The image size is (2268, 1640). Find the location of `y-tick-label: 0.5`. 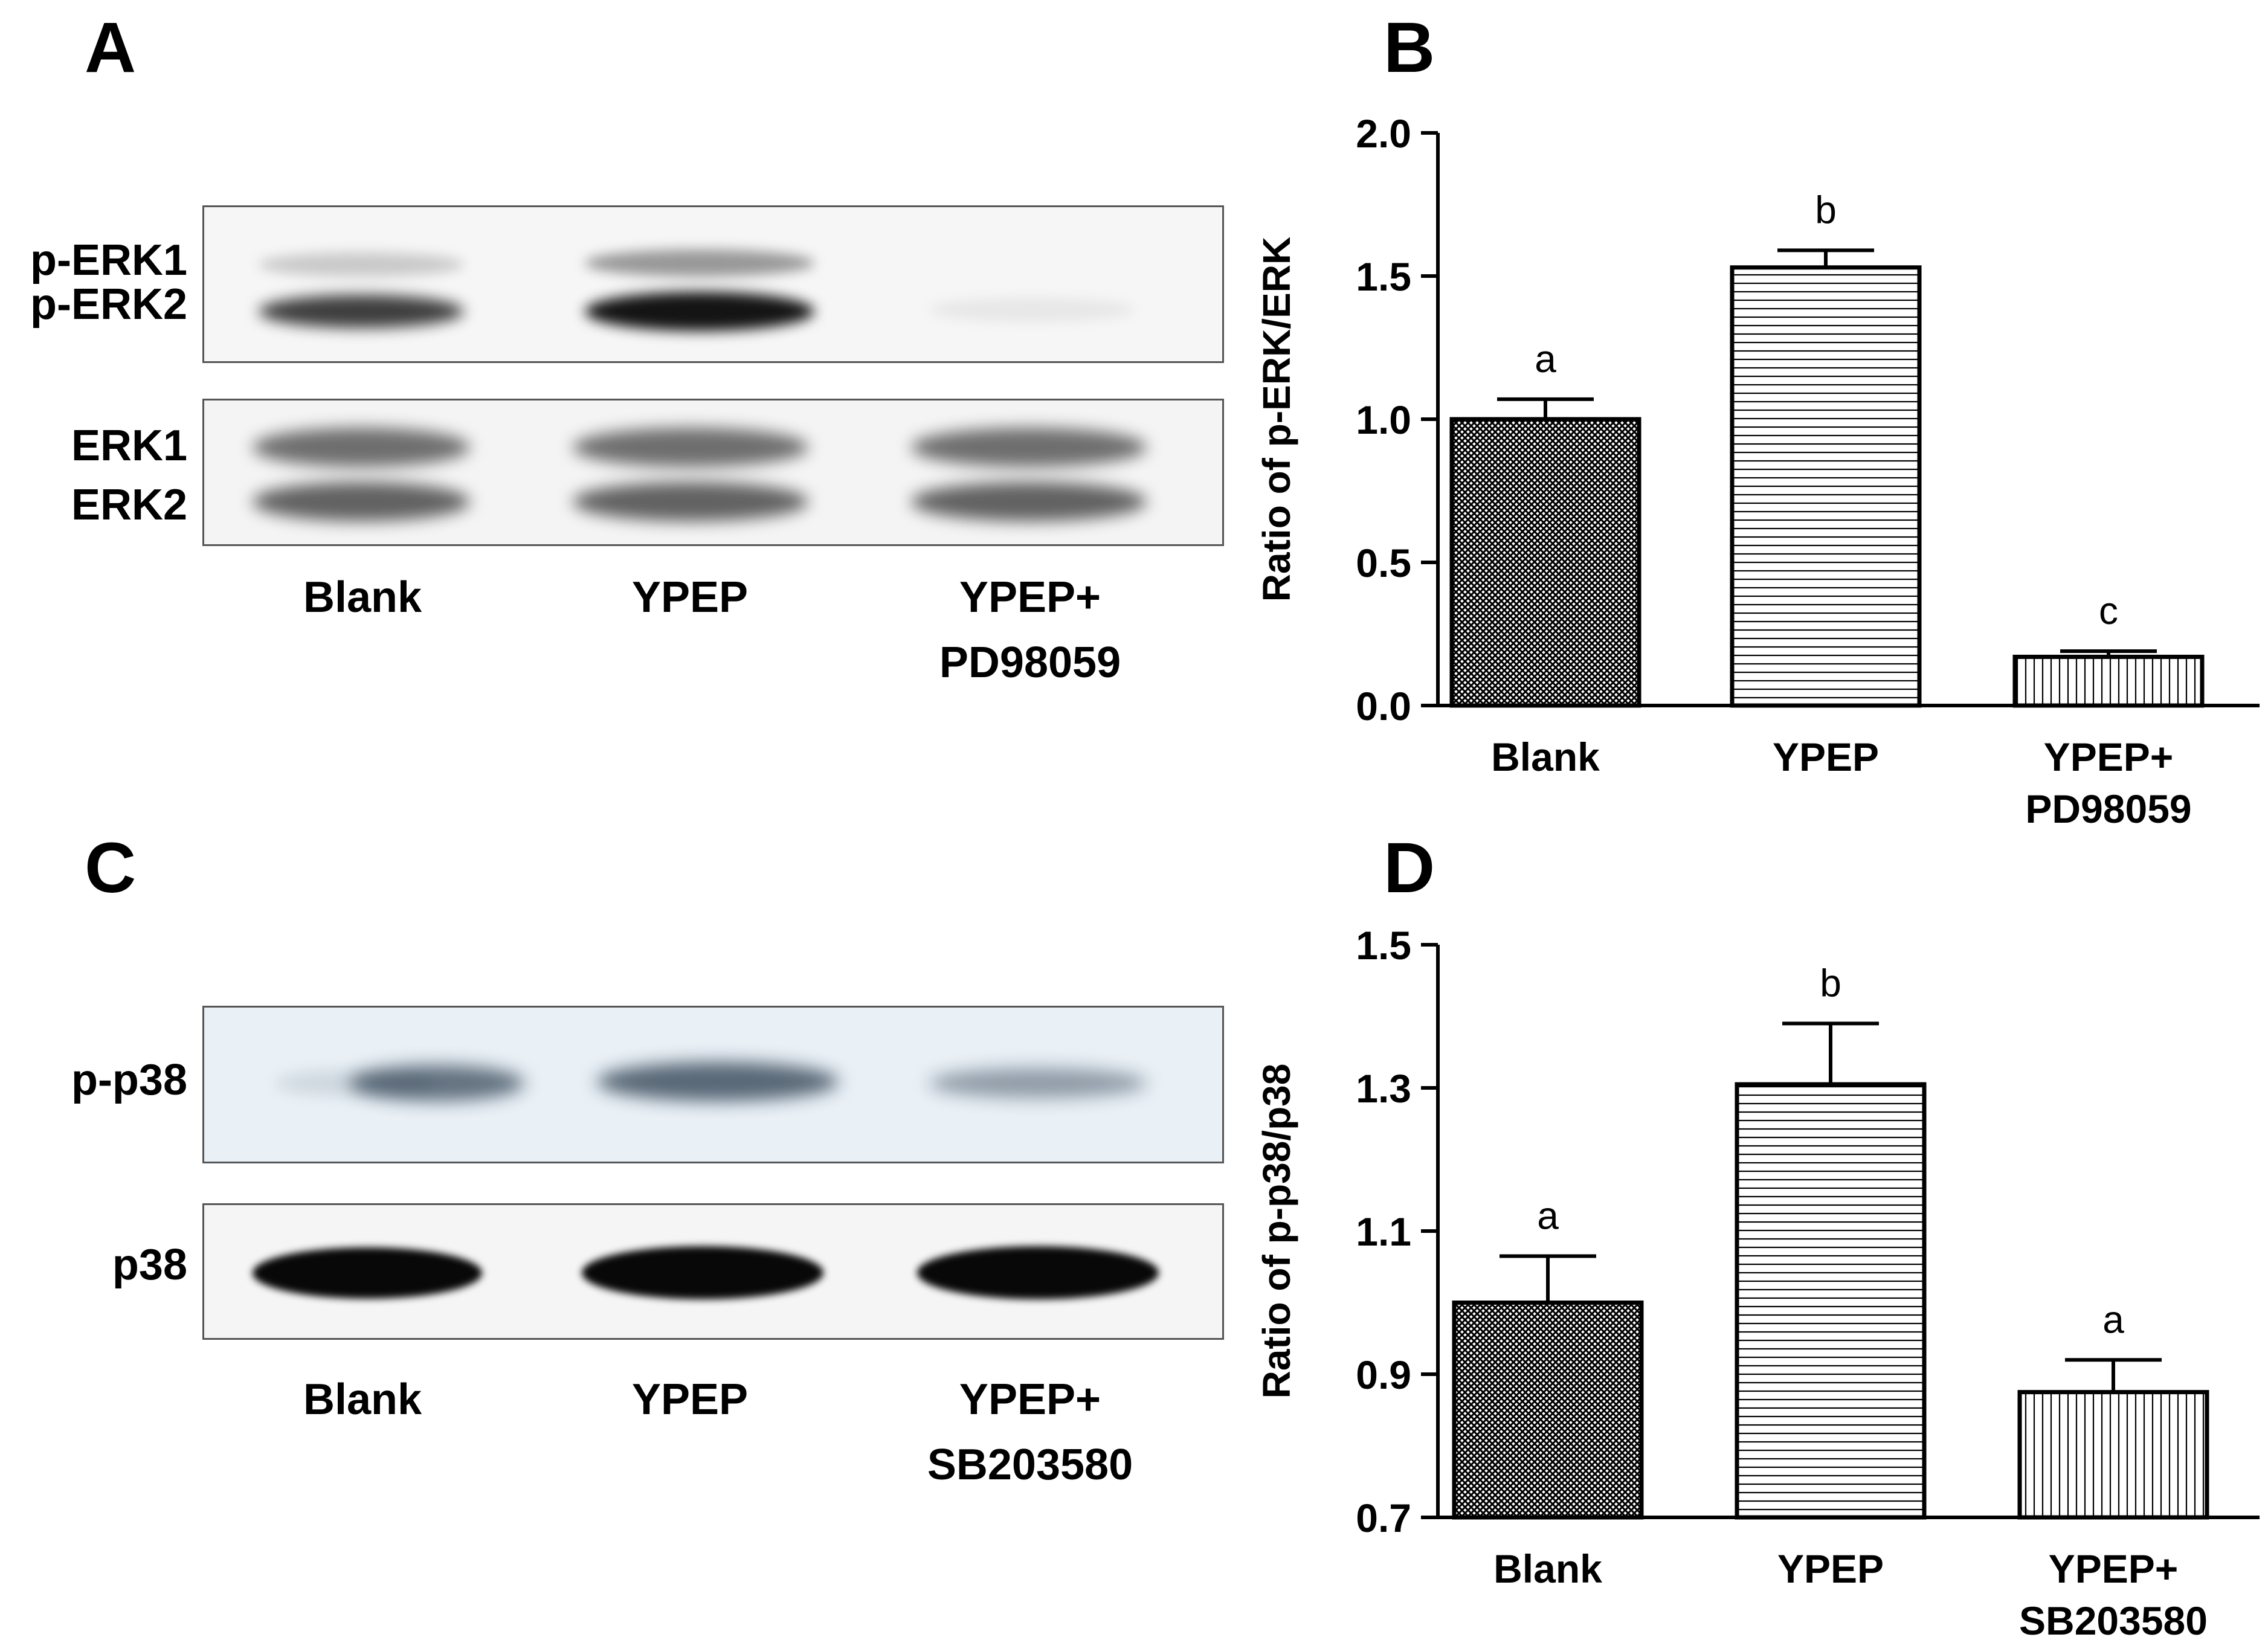

y-tick-label: 0.5 is located at coordinates (1384, 563).